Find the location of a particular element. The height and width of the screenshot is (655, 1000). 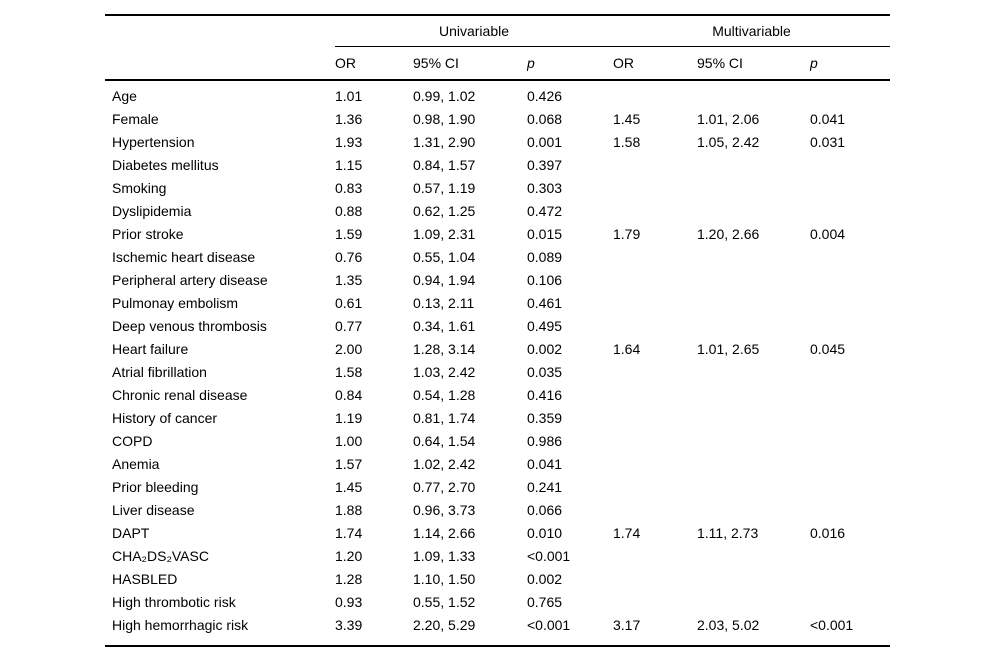

uni-ci-cell: 0.54, 1.28 is located at coordinates (444, 394).